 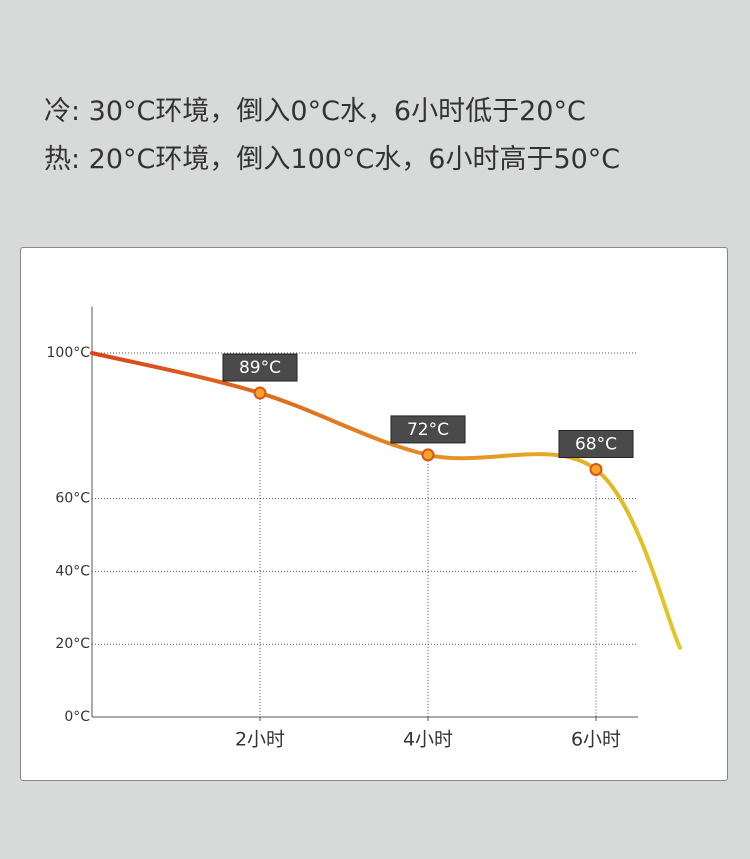 I want to click on y-tick-label: 20°C, so click(x=72, y=644).